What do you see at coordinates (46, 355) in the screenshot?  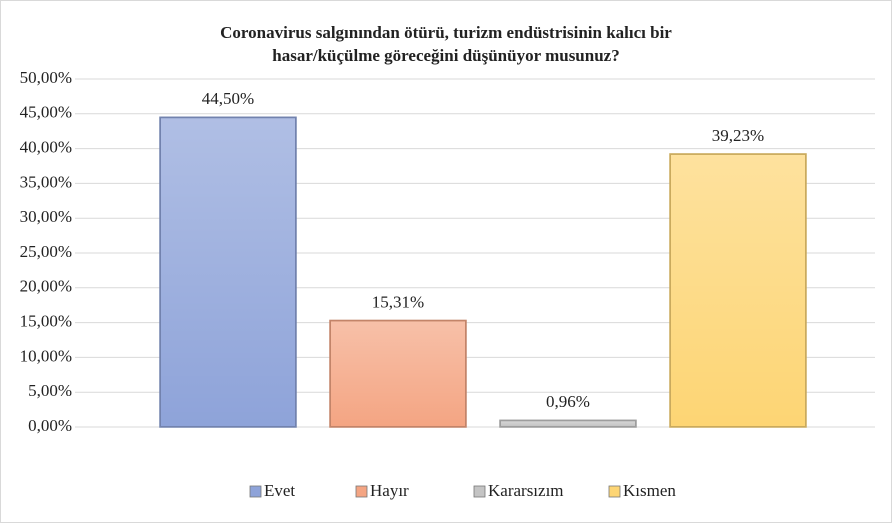 I see `y-tick-label: 10,00%` at bounding box center [46, 355].